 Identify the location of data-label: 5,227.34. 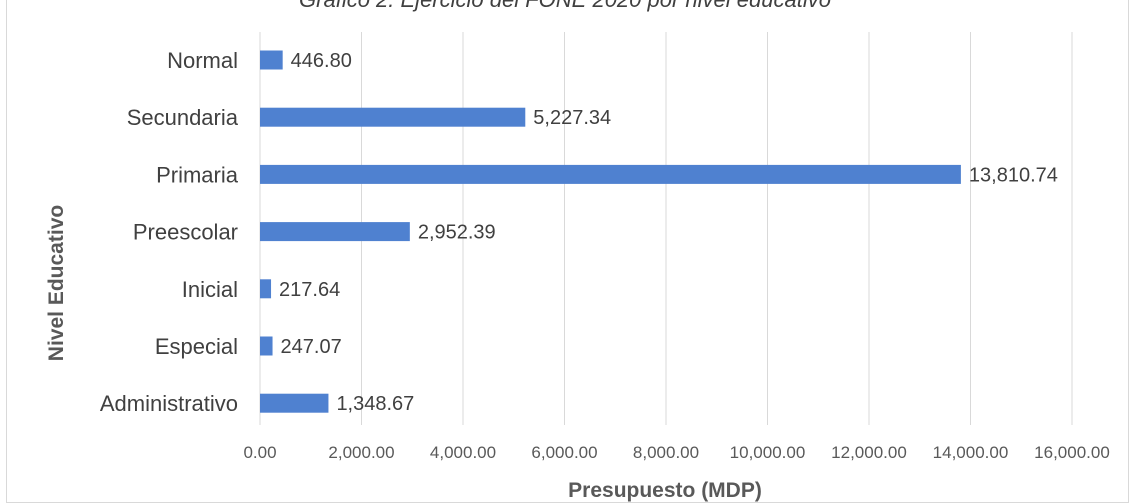
(572, 118).